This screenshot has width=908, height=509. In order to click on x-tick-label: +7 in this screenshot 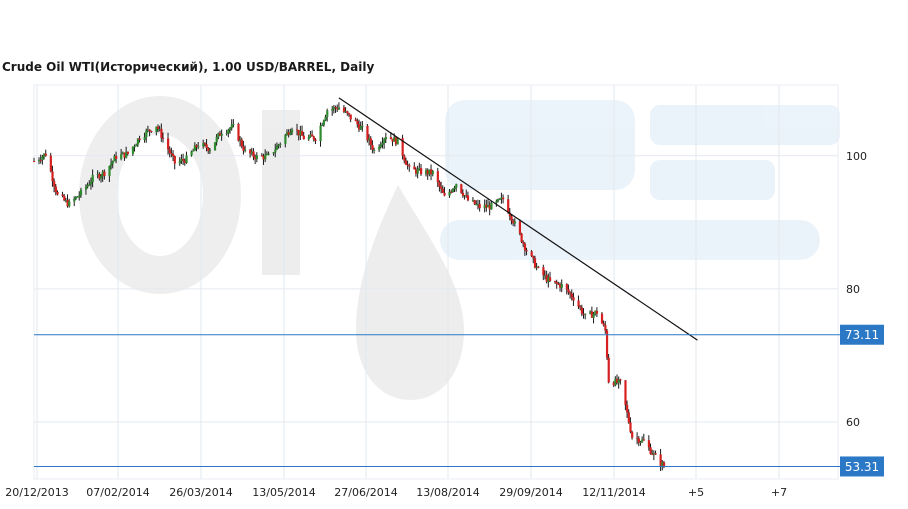, I will do `click(779, 492)`.